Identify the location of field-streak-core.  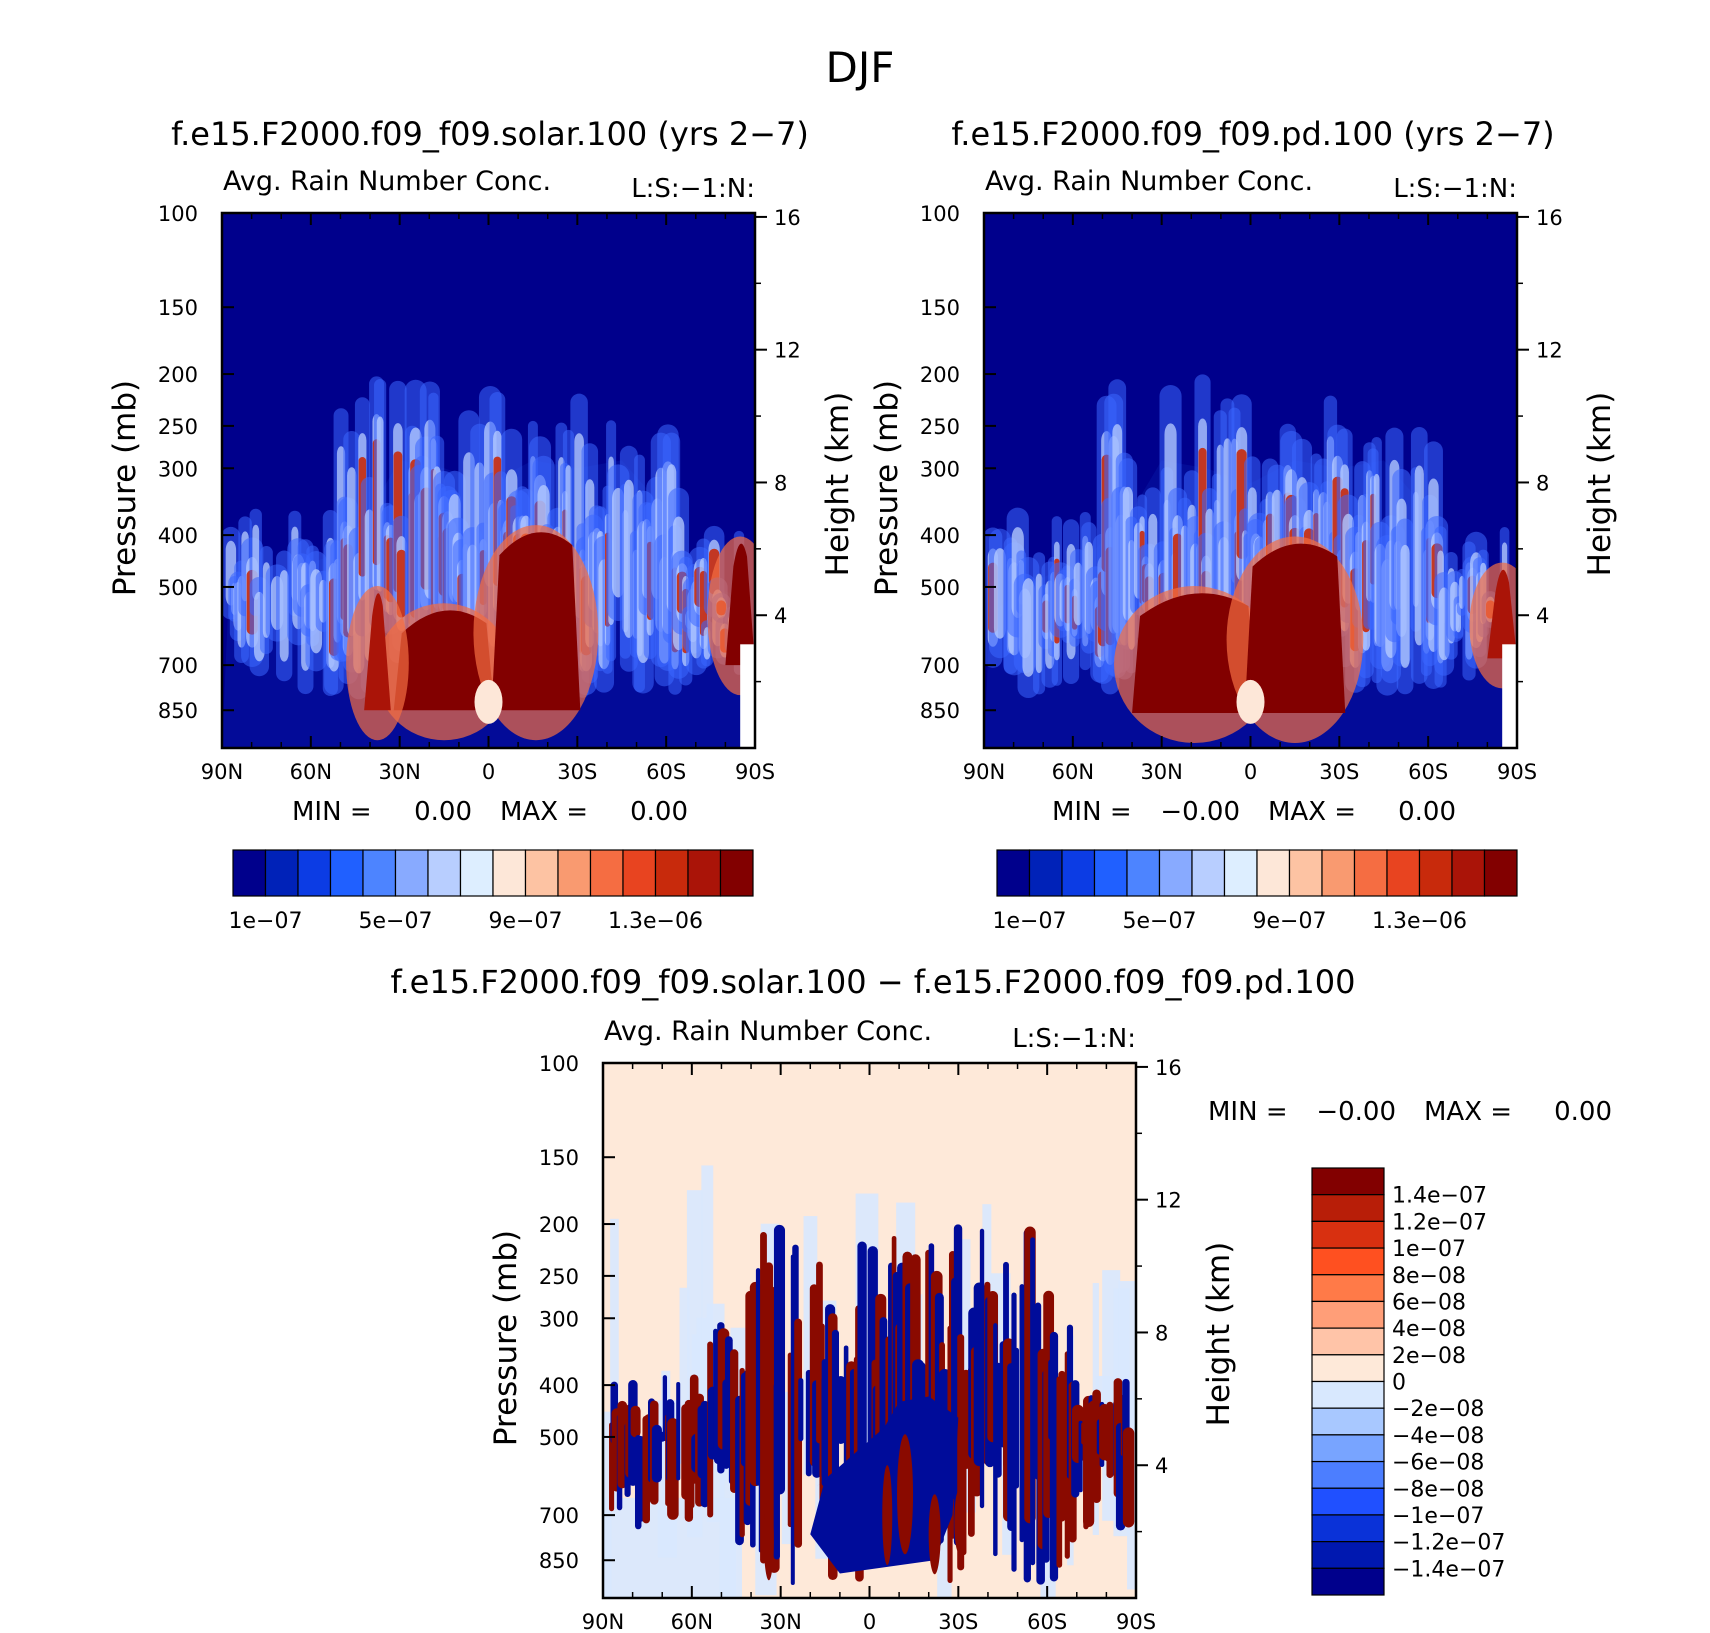
(1209, 556).